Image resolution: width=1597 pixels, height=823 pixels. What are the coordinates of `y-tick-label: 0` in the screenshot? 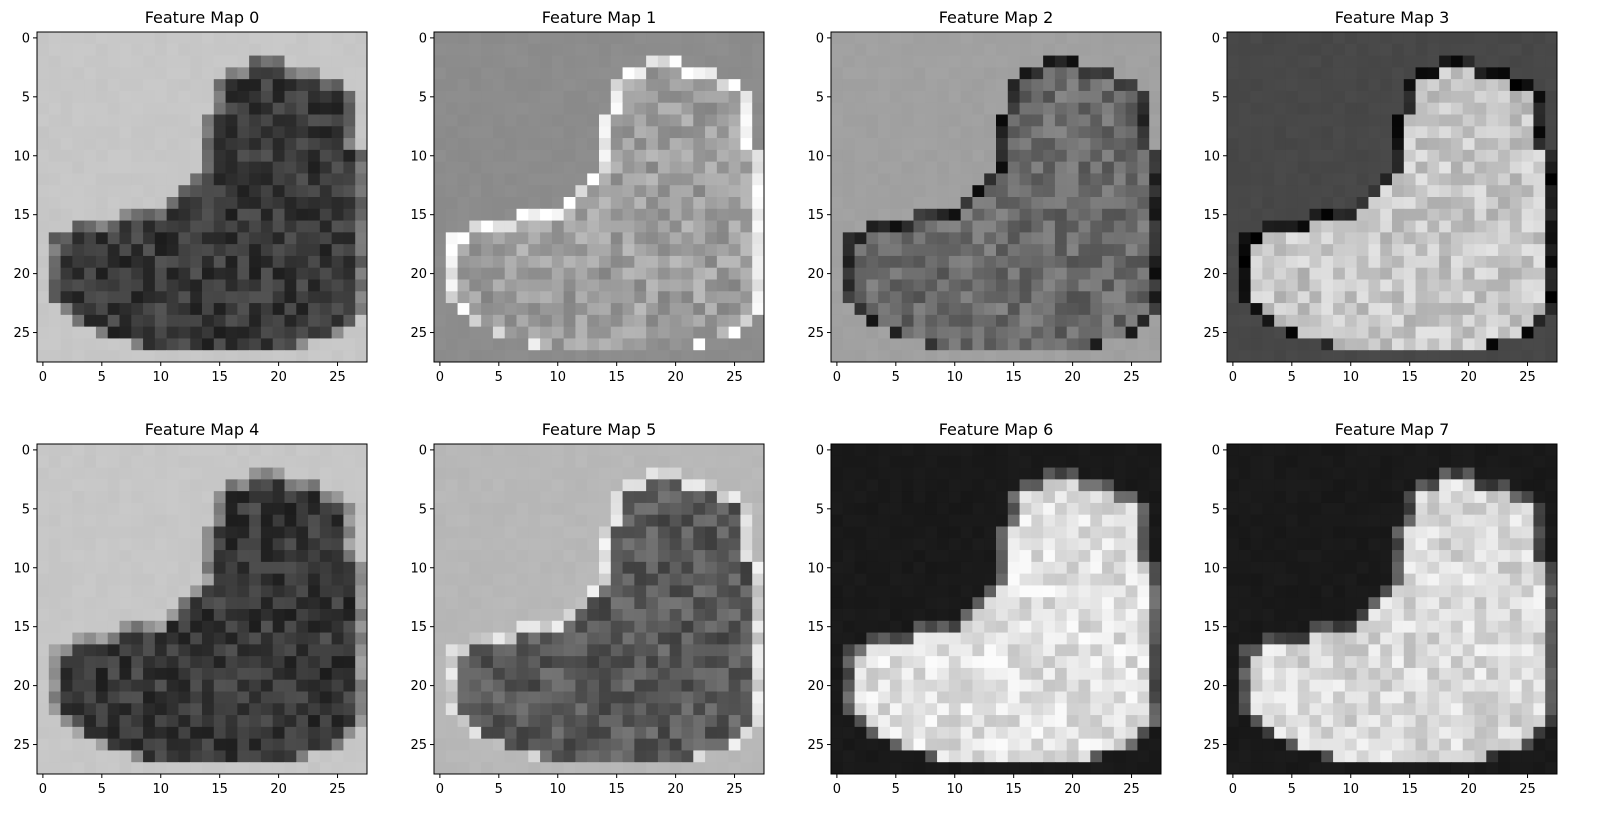 It's located at (423, 38).